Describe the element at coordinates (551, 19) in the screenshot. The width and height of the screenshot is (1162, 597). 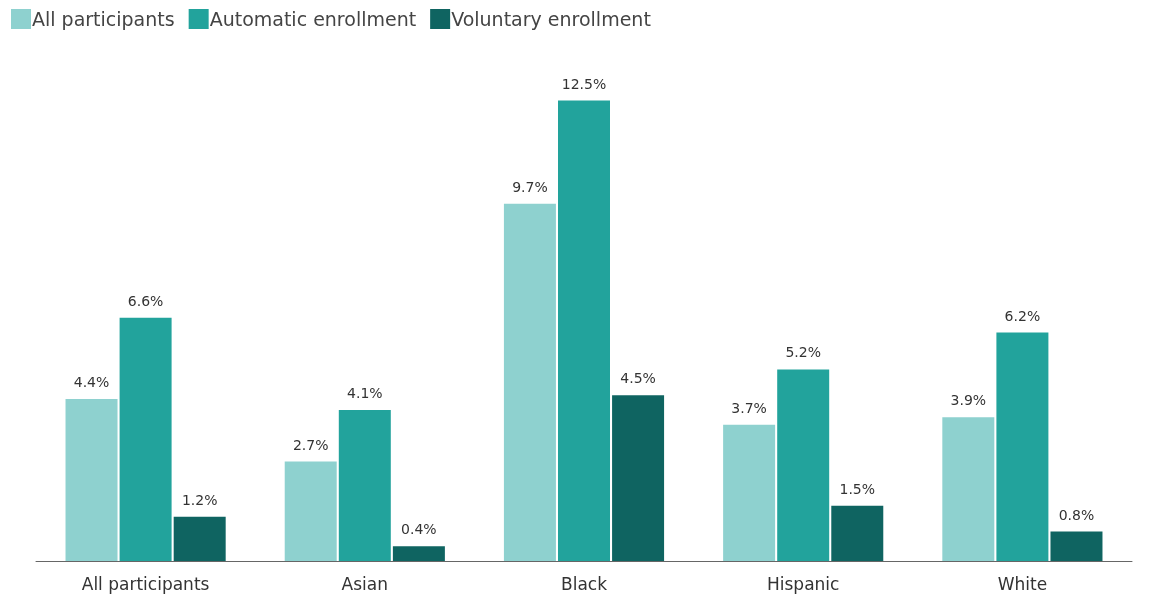
I see `legend-label: Voluntary enrollment` at that location.